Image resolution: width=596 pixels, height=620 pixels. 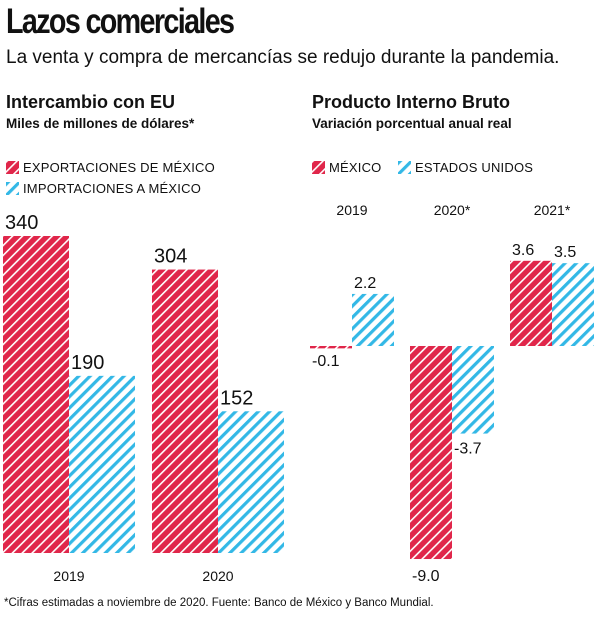 What do you see at coordinates (473, 390) in the screenshot?
I see `gdp-bar-us-2020*` at bounding box center [473, 390].